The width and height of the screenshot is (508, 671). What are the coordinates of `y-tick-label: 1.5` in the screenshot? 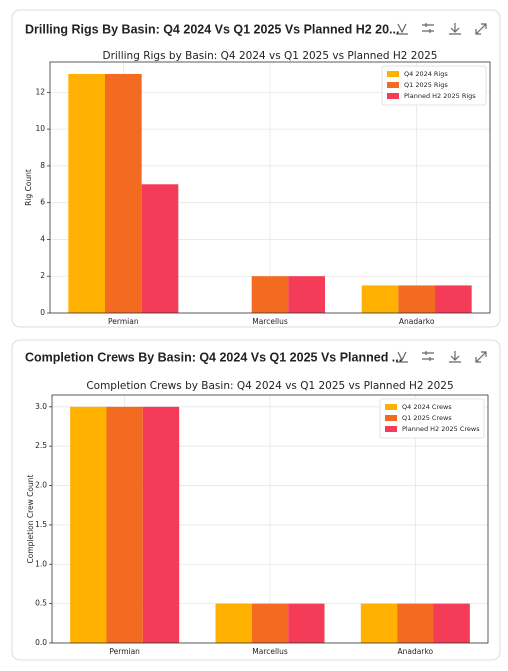 It's located at (41, 524).